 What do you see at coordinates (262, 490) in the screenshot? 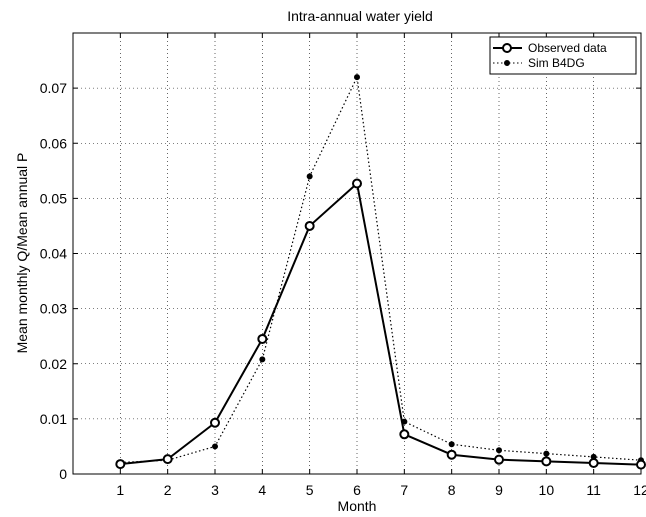
I see `x-tick-label: 4` at bounding box center [262, 490].